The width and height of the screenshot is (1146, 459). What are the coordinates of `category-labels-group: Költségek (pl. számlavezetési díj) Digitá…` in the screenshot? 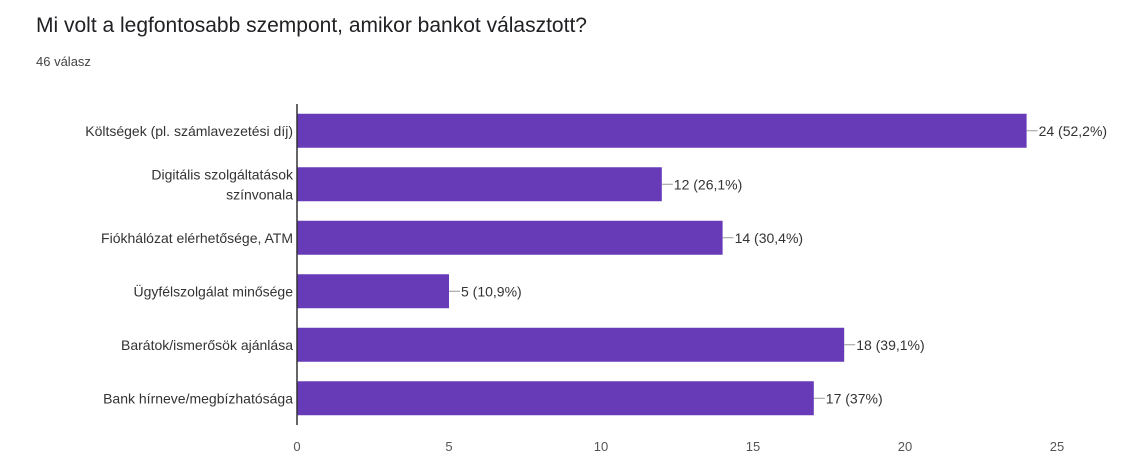 It's located at (189, 265).